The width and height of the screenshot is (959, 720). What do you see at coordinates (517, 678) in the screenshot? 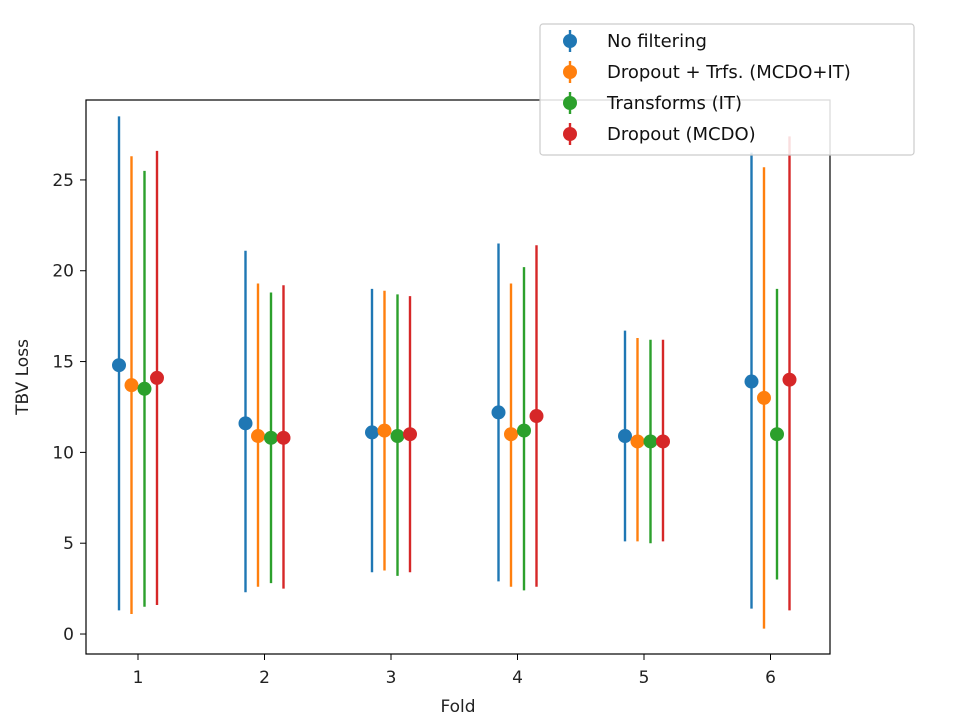
I see `x-tick-label: 4` at bounding box center [517, 678].